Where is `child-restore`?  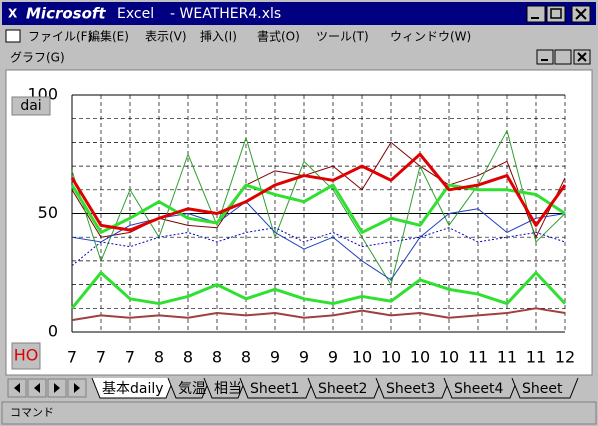
child-restore is located at coordinates (563, 57).